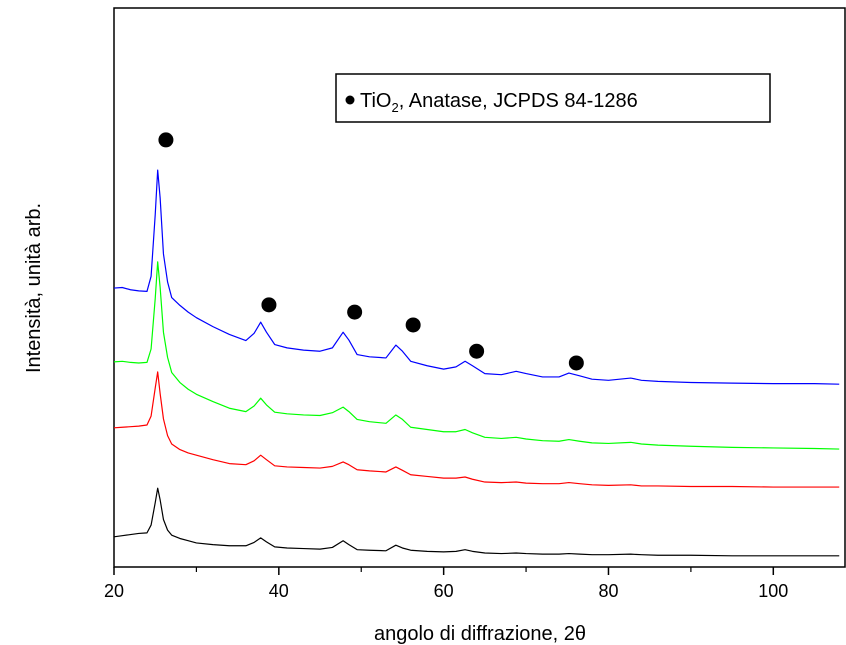 The height and width of the screenshot is (645, 846). What do you see at coordinates (34, 288) in the screenshot?
I see `y-axis-label: Intensità, unità arb.` at bounding box center [34, 288].